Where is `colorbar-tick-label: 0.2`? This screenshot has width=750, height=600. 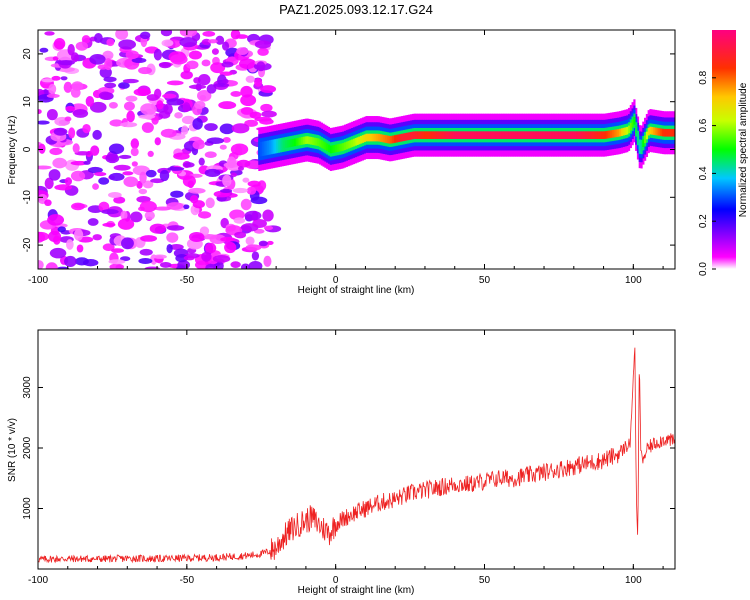 colorbar-tick-label: 0.2 is located at coordinates (703, 221).